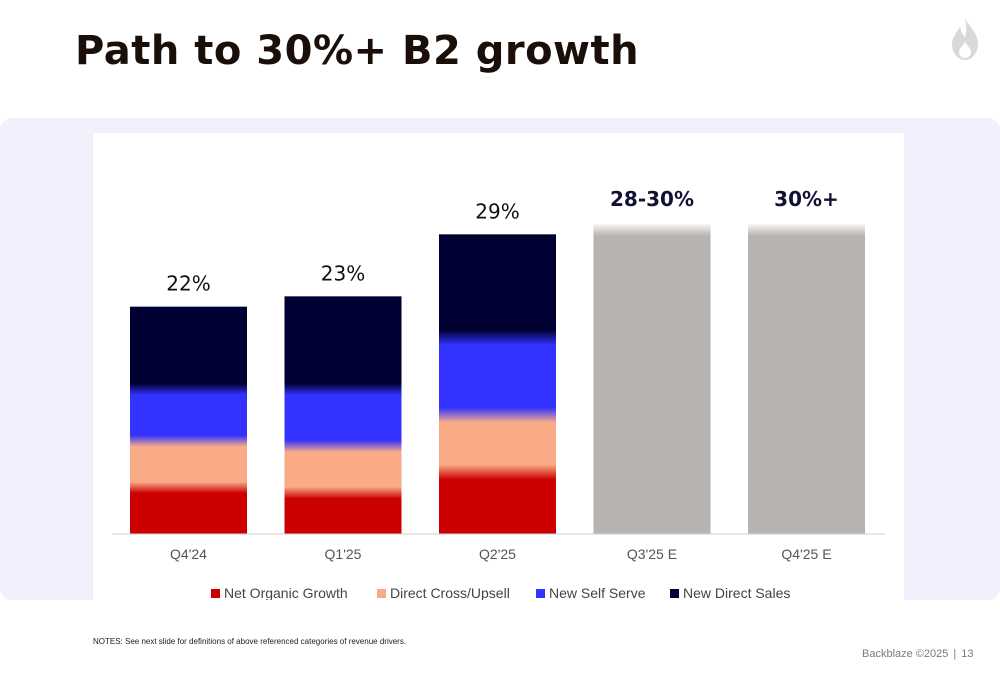 The image size is (1000, 685). I want to click on x-tick-label: Q4'25 E, so click(806, 554).